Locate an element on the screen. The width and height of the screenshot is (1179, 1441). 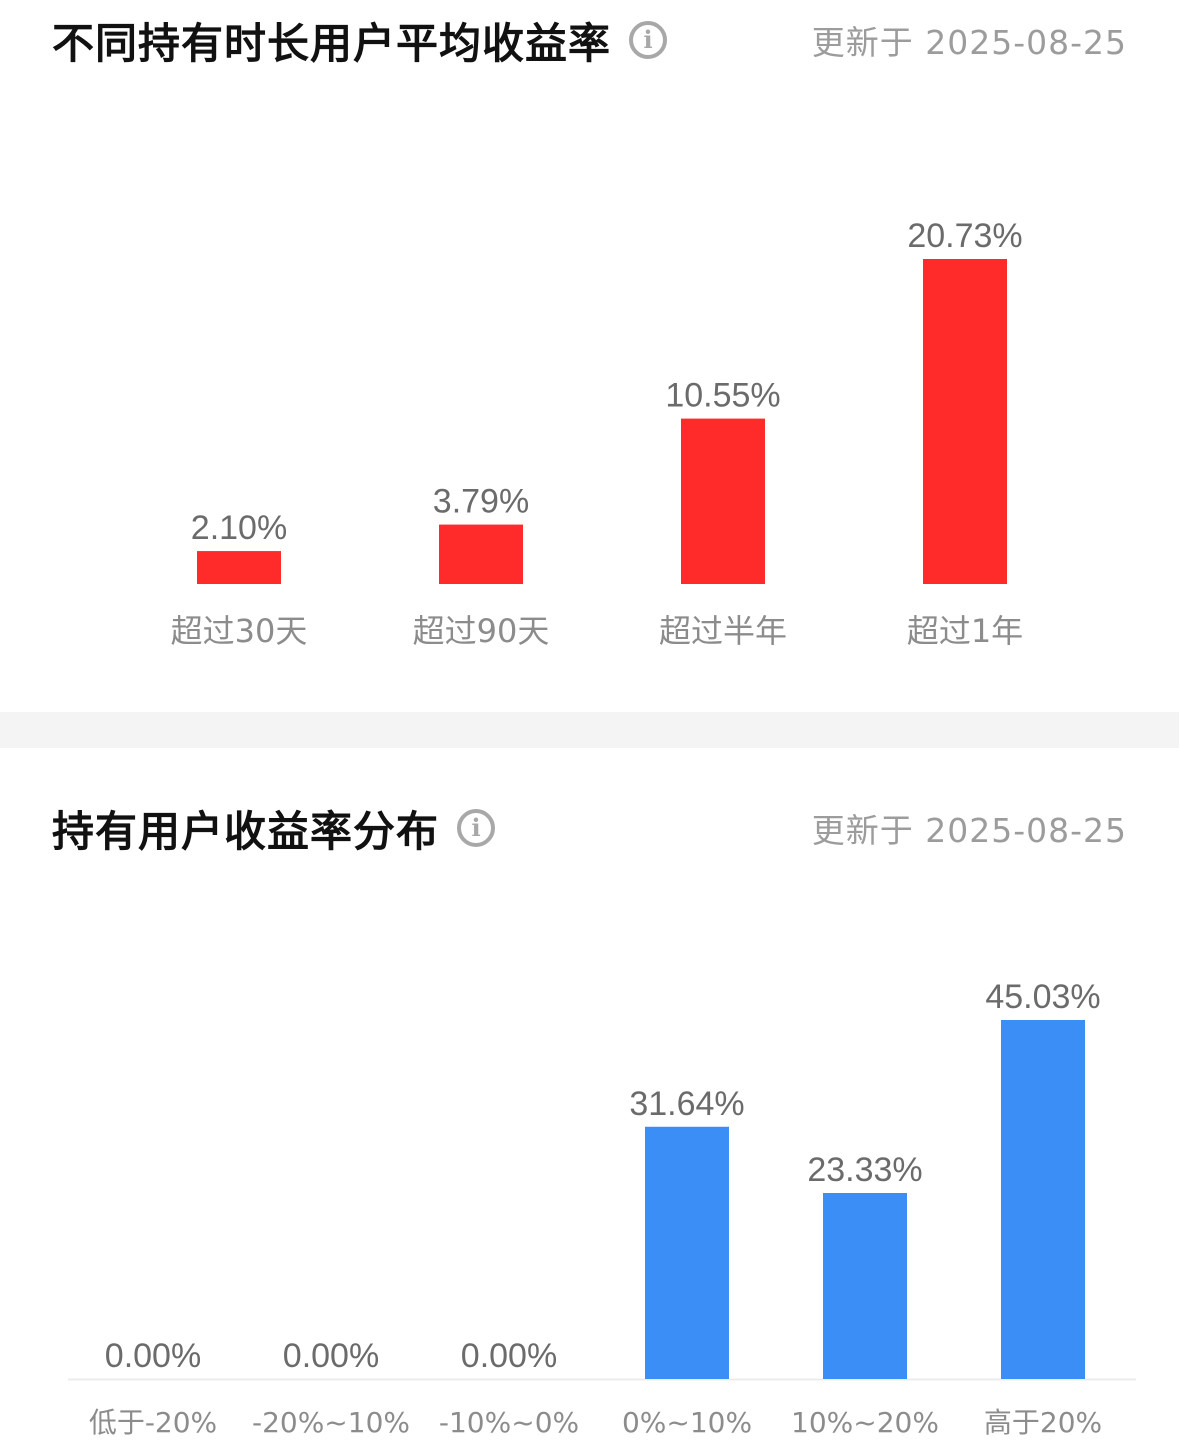
section-header: 不同持有时长用户平均收益率 i 更新于 2025-08-25 is located at coordinates (589, 40).